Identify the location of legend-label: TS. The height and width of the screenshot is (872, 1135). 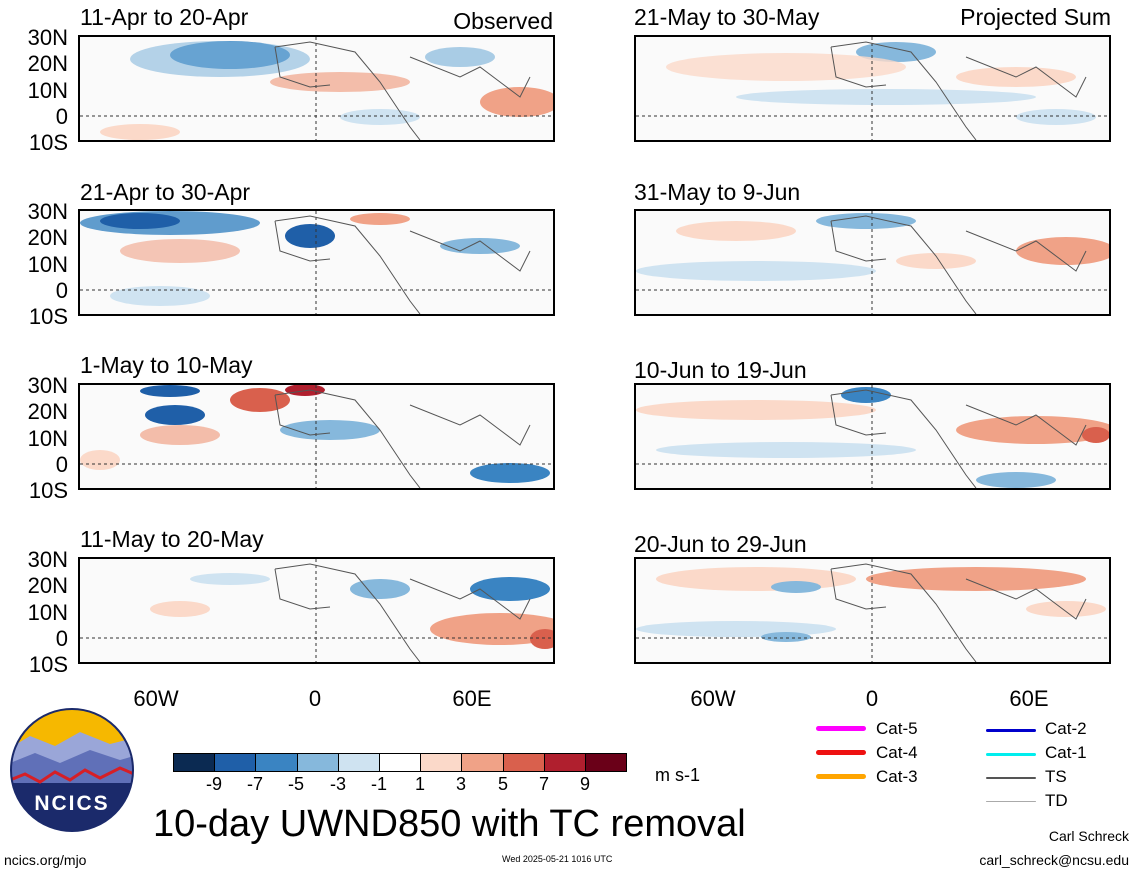
(1056, 776).